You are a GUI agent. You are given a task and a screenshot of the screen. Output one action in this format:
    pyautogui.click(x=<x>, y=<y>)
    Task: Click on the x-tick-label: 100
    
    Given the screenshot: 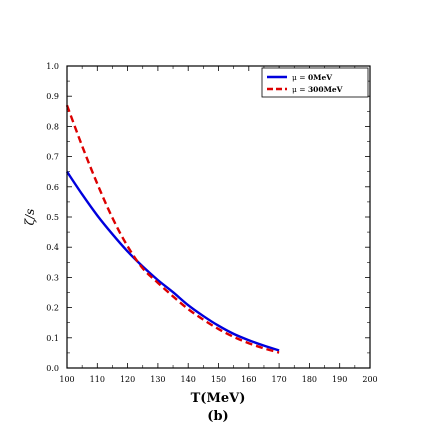 What is the action you would take?
    pyautogui.click(x=66, y=379)
    